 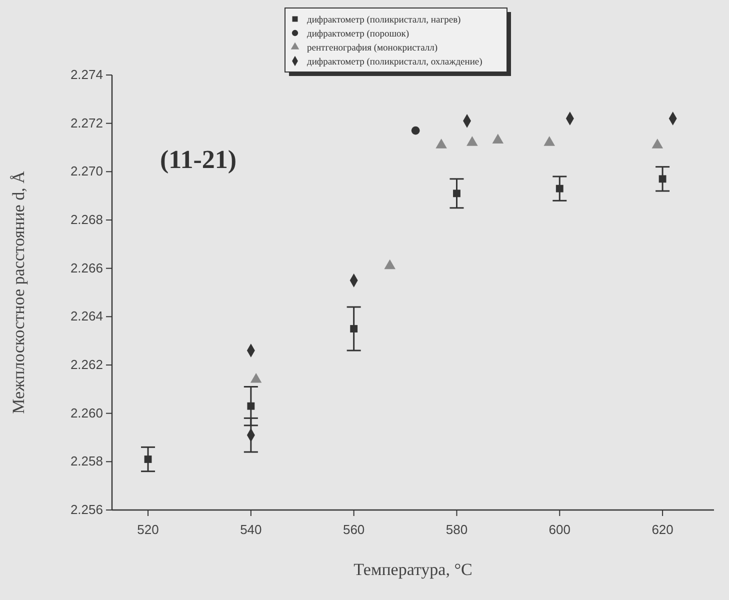 I want to click on y-tick-label: 2.274, so click(x=86, y=74).